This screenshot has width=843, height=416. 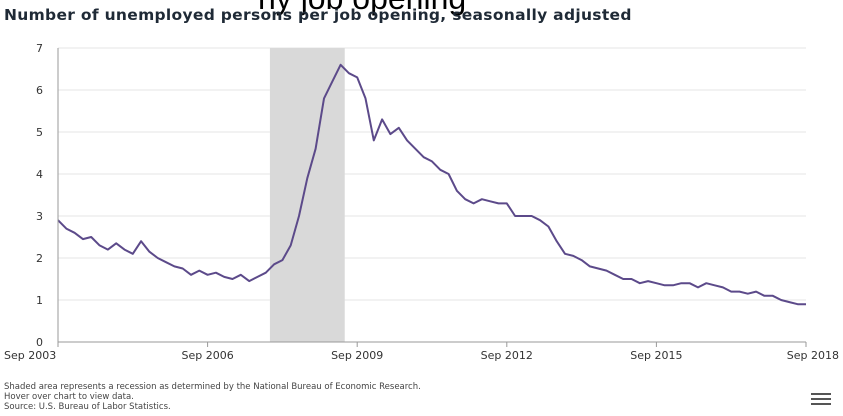 I want to click on recession-shading, so click(x=307, y=195).